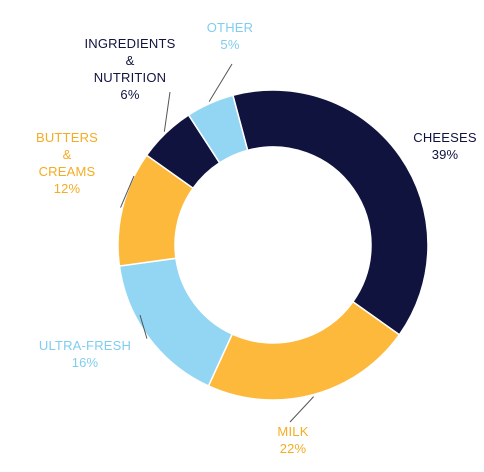  Describe the element at coordinates (445, 154) in the screenshot. I see `slice-value-label: 39%` at that location.